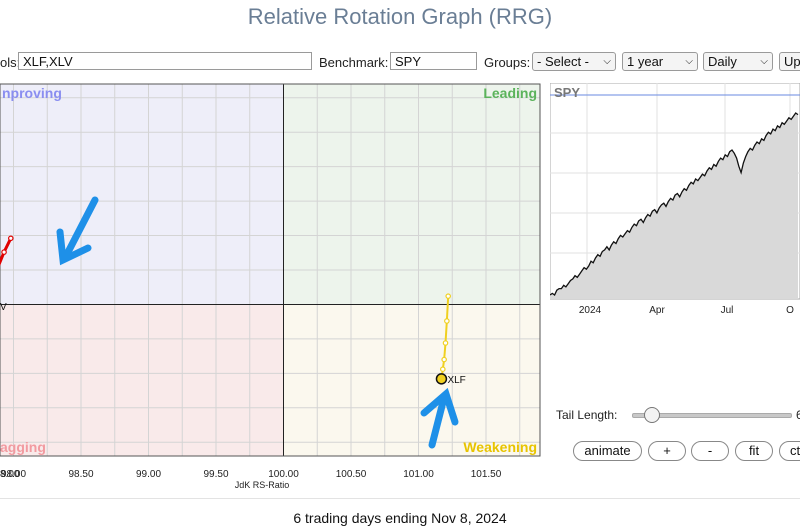  I want to click on tail-length-slider-thumb, so click(651, 415).